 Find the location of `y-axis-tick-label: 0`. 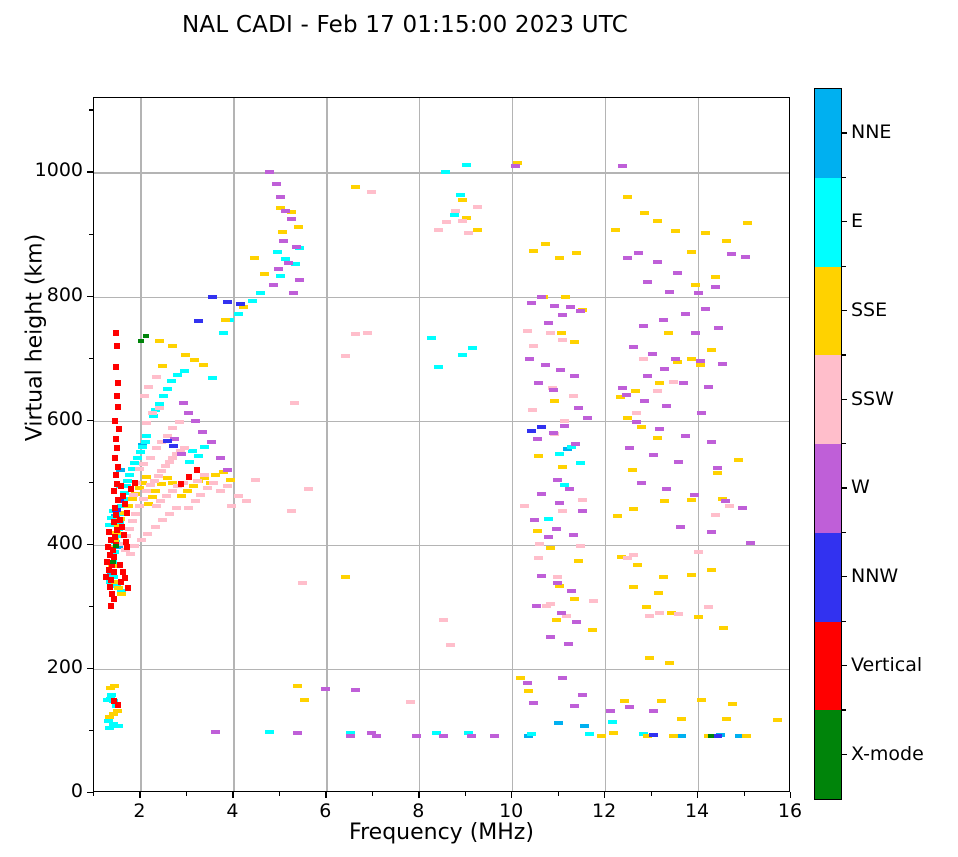

y-axis-tick-label: 0 is located at coordinates (76, 791).